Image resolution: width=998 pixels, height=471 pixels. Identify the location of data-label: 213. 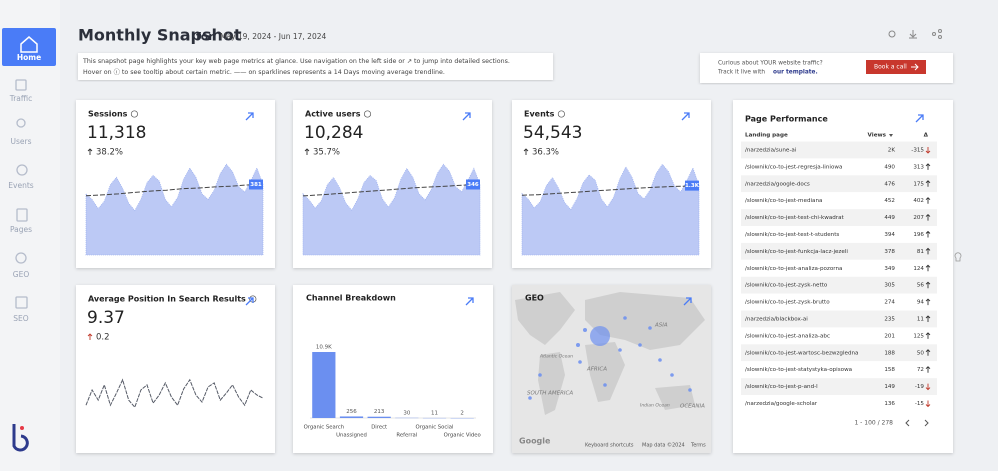
(379, 412).